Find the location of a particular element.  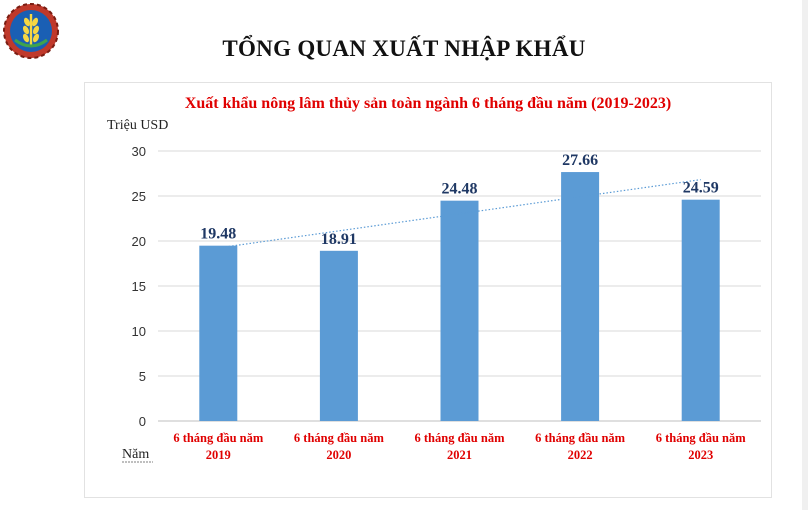

data-label: 18.91 is located at coordinates (339, 239).